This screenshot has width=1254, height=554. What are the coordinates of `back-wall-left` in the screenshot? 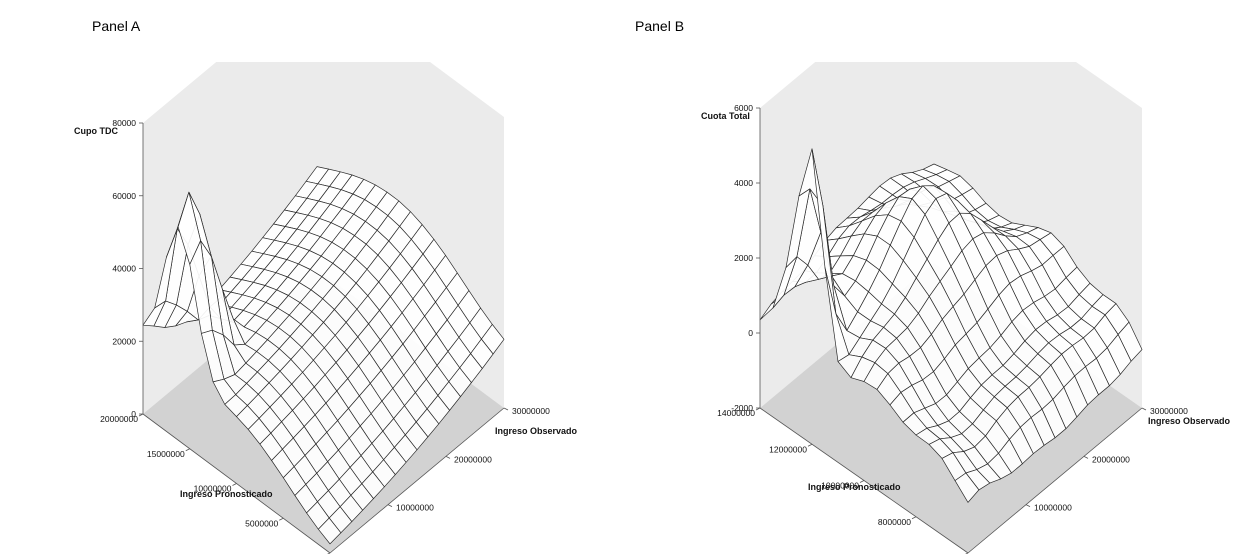 It's located at (230, 238).